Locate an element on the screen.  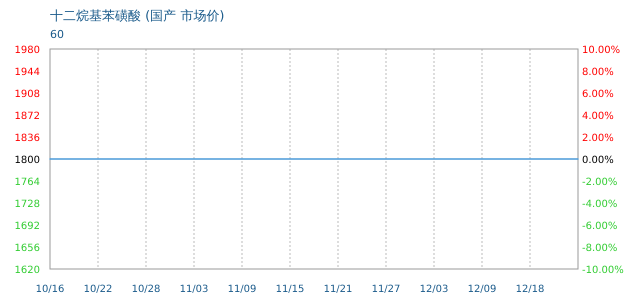
y2-tick-label: -6.00% is located at coordinates (600, 226).